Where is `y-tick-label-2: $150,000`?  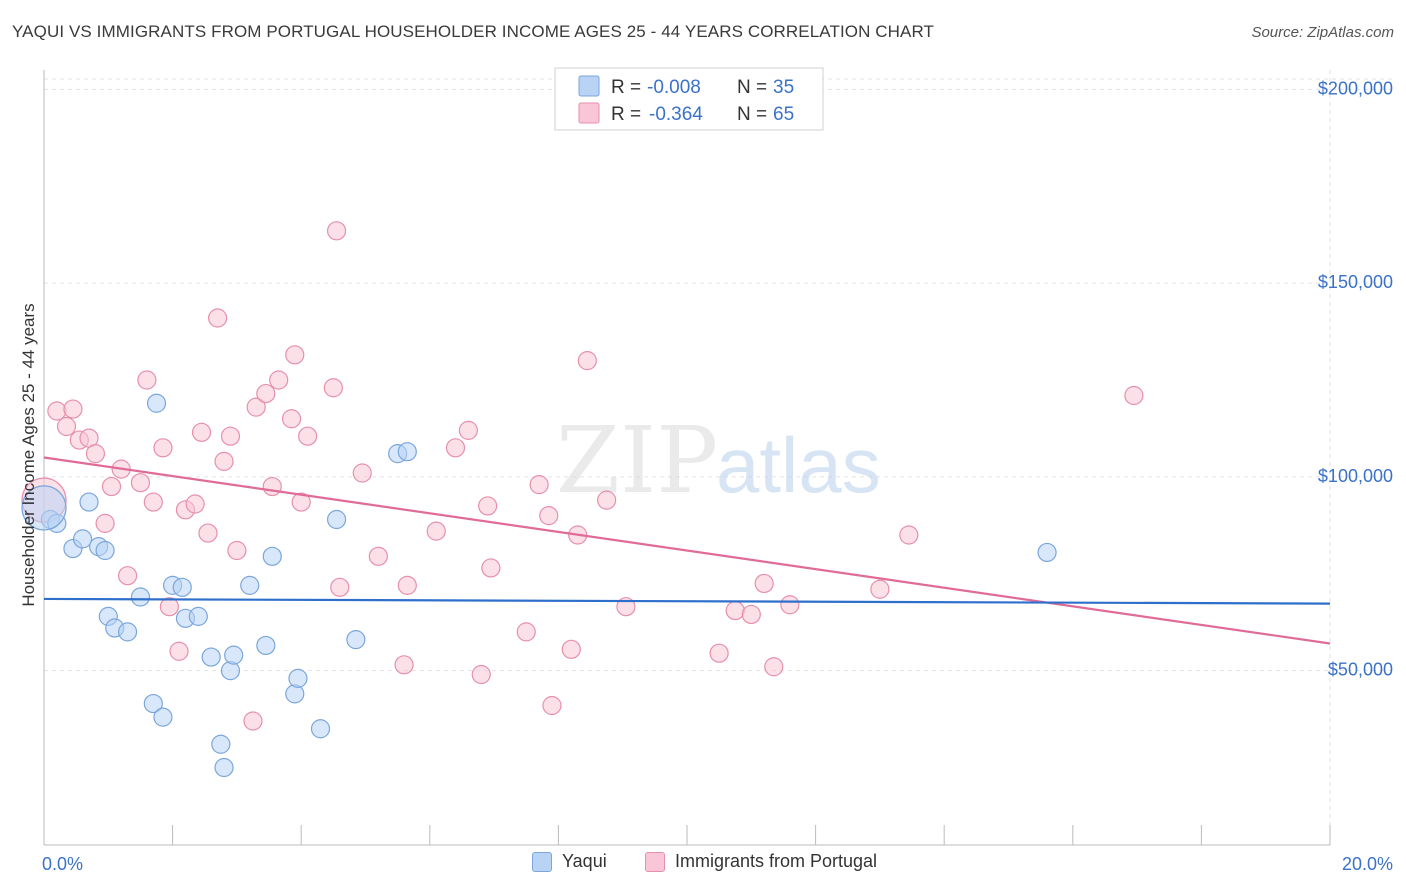 y-tick-label-2: $150,000 is located at coordinates (1355, 282).